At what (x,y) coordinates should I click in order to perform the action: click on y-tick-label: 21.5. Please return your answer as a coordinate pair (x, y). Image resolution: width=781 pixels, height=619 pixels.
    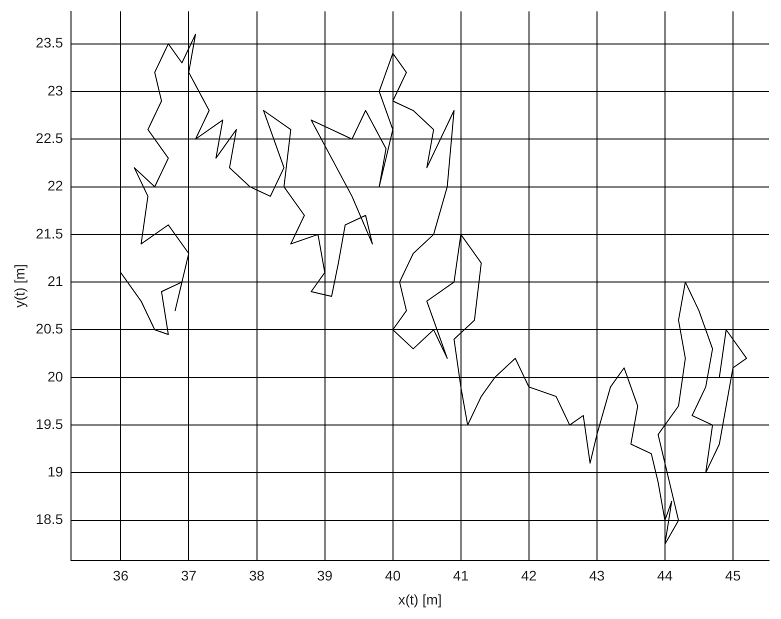
    Looking at the image, I should click on (50, 233).